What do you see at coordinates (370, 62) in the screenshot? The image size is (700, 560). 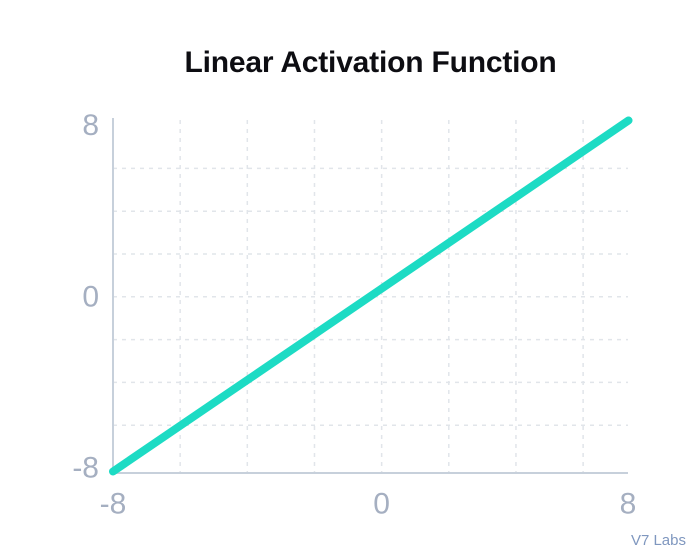 I see `chart-title: Linear Activation Function` at bounding box center [370, 62].